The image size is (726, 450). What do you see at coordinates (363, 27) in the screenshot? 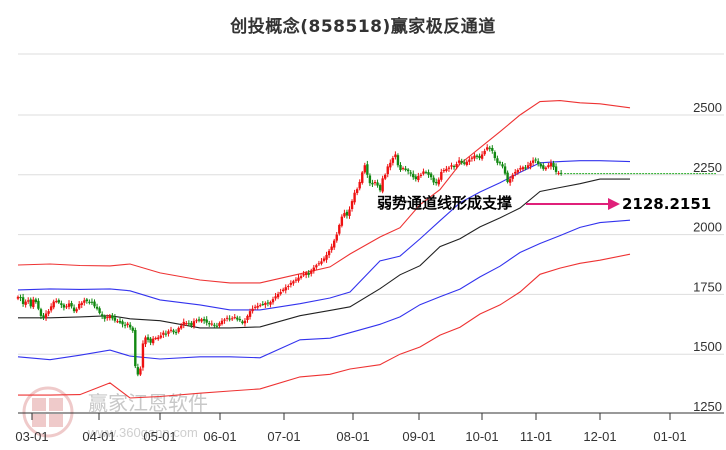
I see `chart-title: 创投概念(858518)赢家极反通道` at bounding box center [363, 27].